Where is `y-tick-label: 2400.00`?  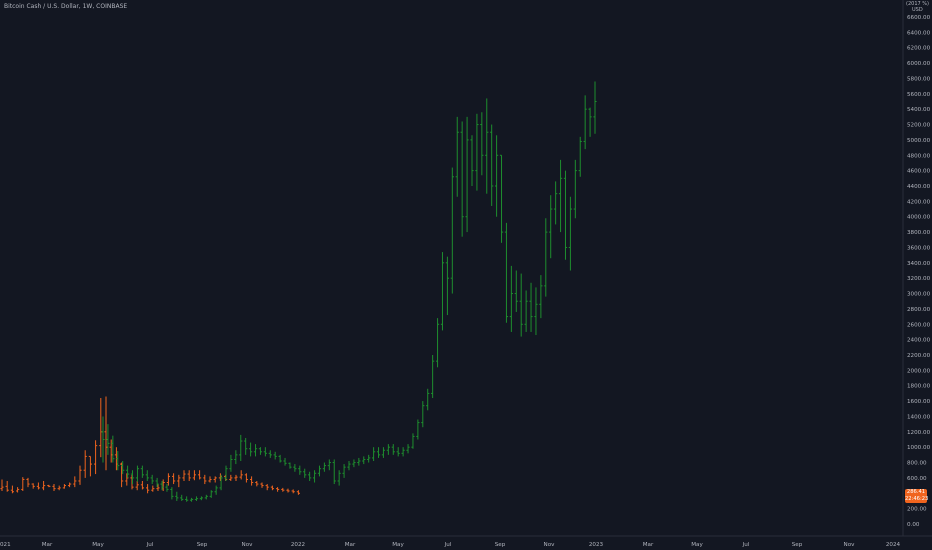
y-tick-label: 2400.00 is located at coordinates (919, 341).